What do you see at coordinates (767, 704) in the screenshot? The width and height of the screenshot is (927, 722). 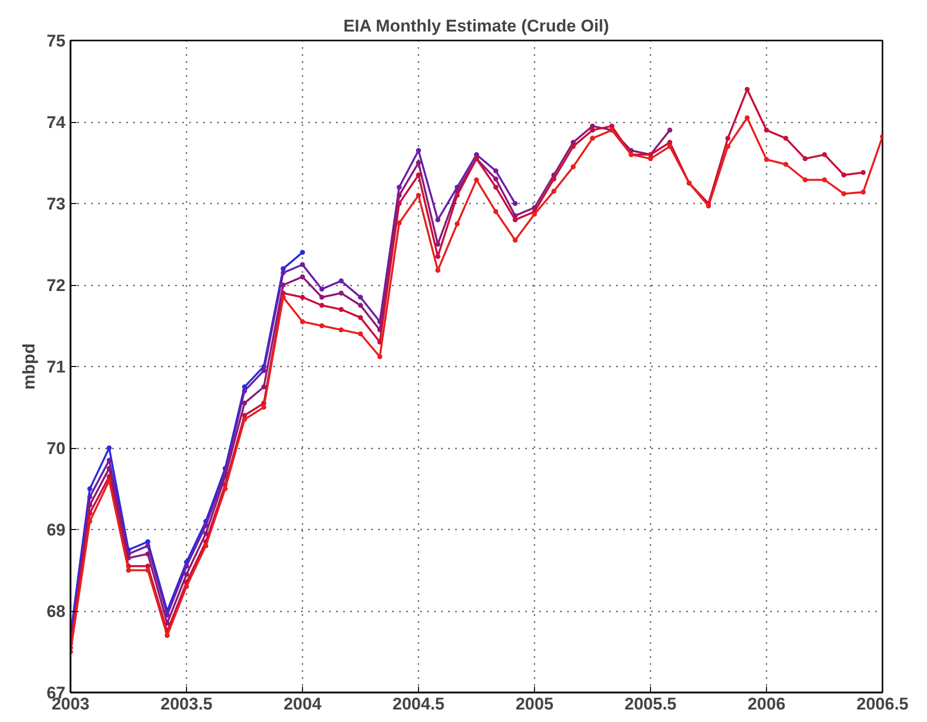 I see `x-tick-label: 2006` at bounding box center [767, 704].